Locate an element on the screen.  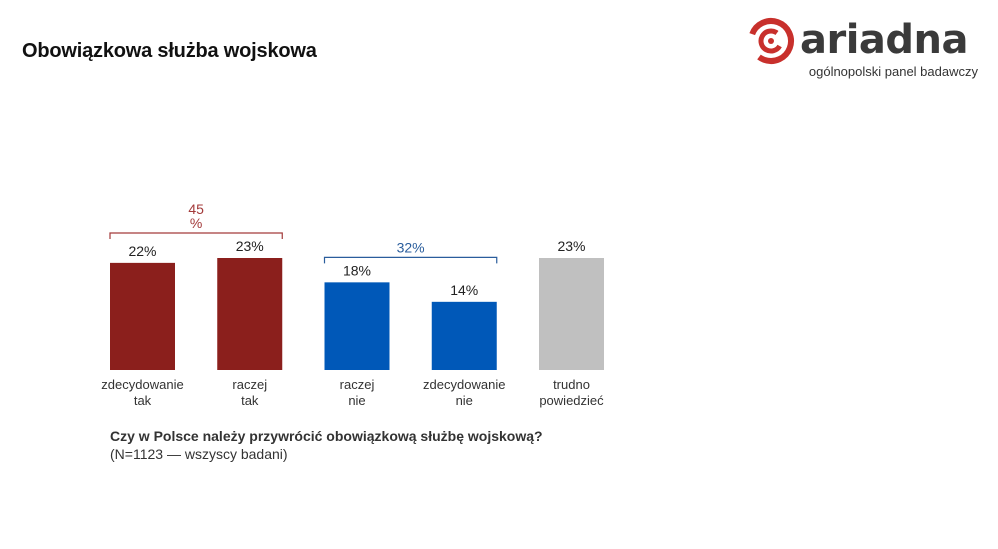
category-label: trudno is located at coordinates (571, 384).